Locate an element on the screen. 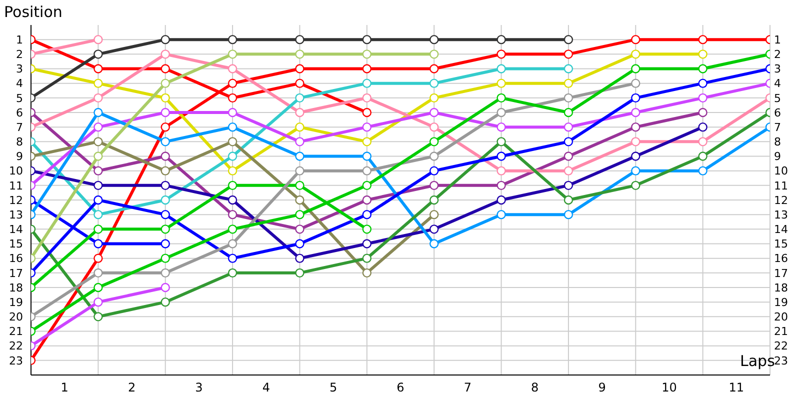 Image resolution: width=800 pixels, height=400 pixels. y-tick-label: 17 is located at coordinates (16, 273).